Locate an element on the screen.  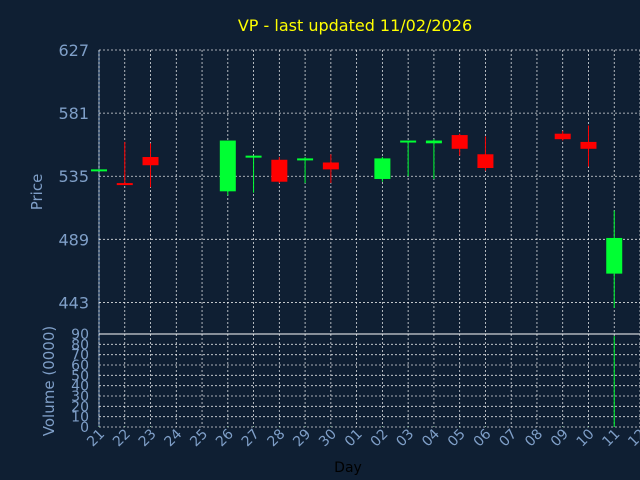
volume-axis-label: Volume (0000) is located at coordinates (49, 381).